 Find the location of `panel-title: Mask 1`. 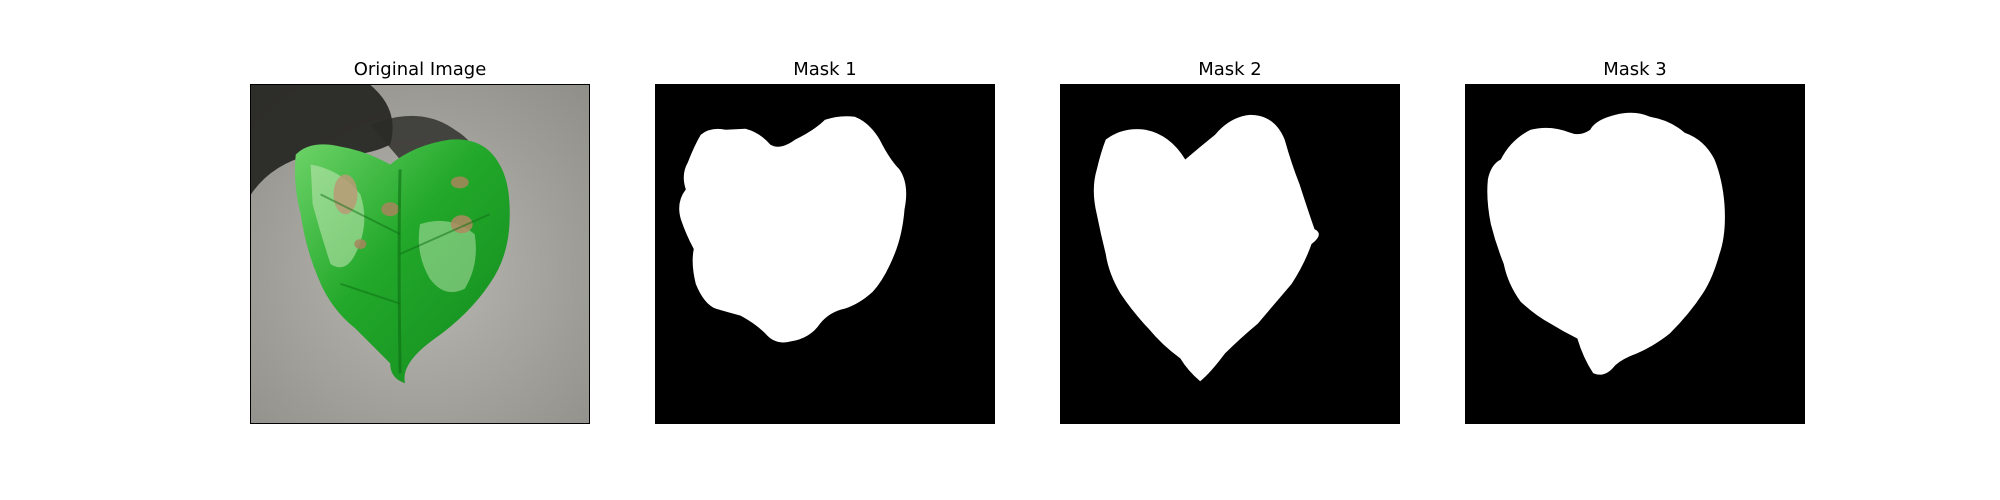

panel-title: Mask 1 is located at coordinates (825, 69).